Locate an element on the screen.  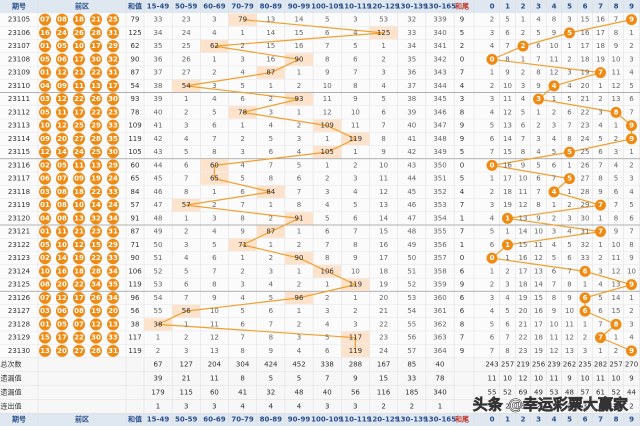
watermark: 头条 @幸运彩票大赢家 is located at coordinates (550, 405).